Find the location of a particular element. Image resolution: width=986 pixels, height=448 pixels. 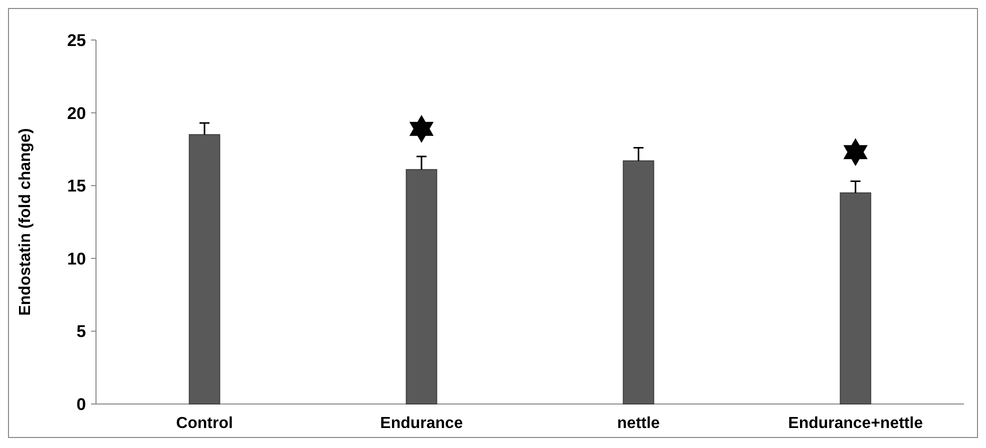

y-tick-label: 10 is located at coordinates (76, 258).